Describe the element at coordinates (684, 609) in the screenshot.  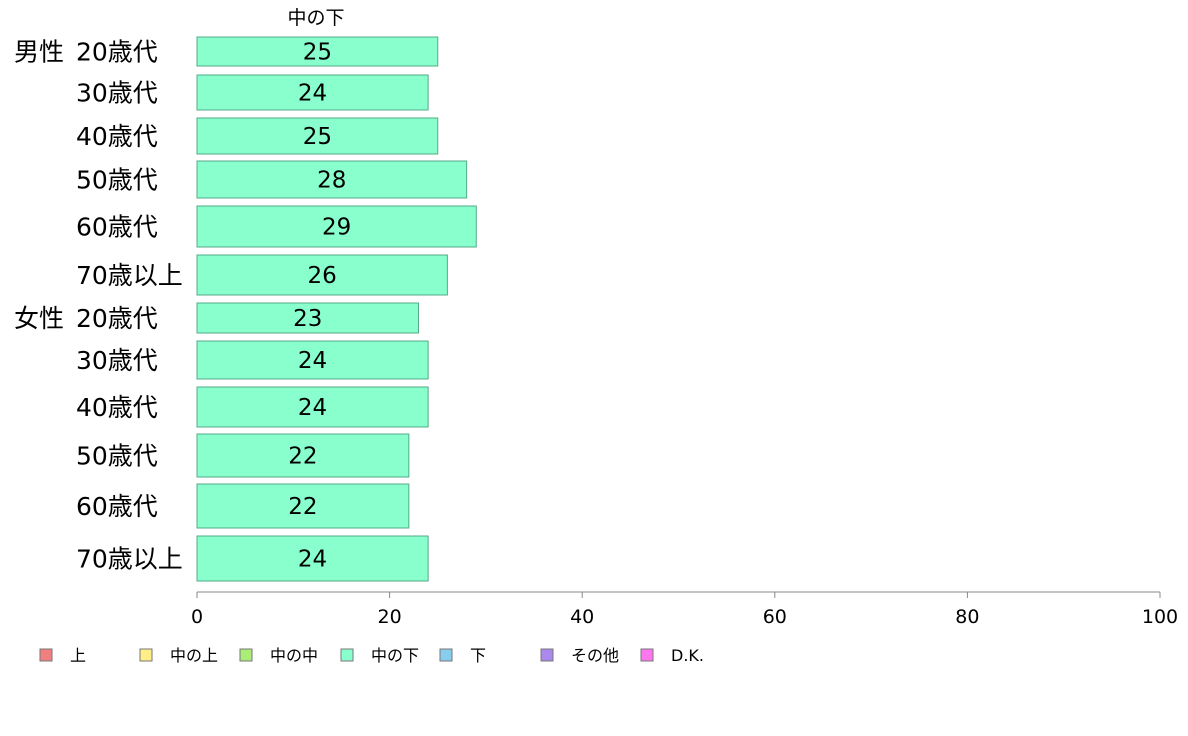
I see `x-axis: 0 20 40 60 80 100` at that location.